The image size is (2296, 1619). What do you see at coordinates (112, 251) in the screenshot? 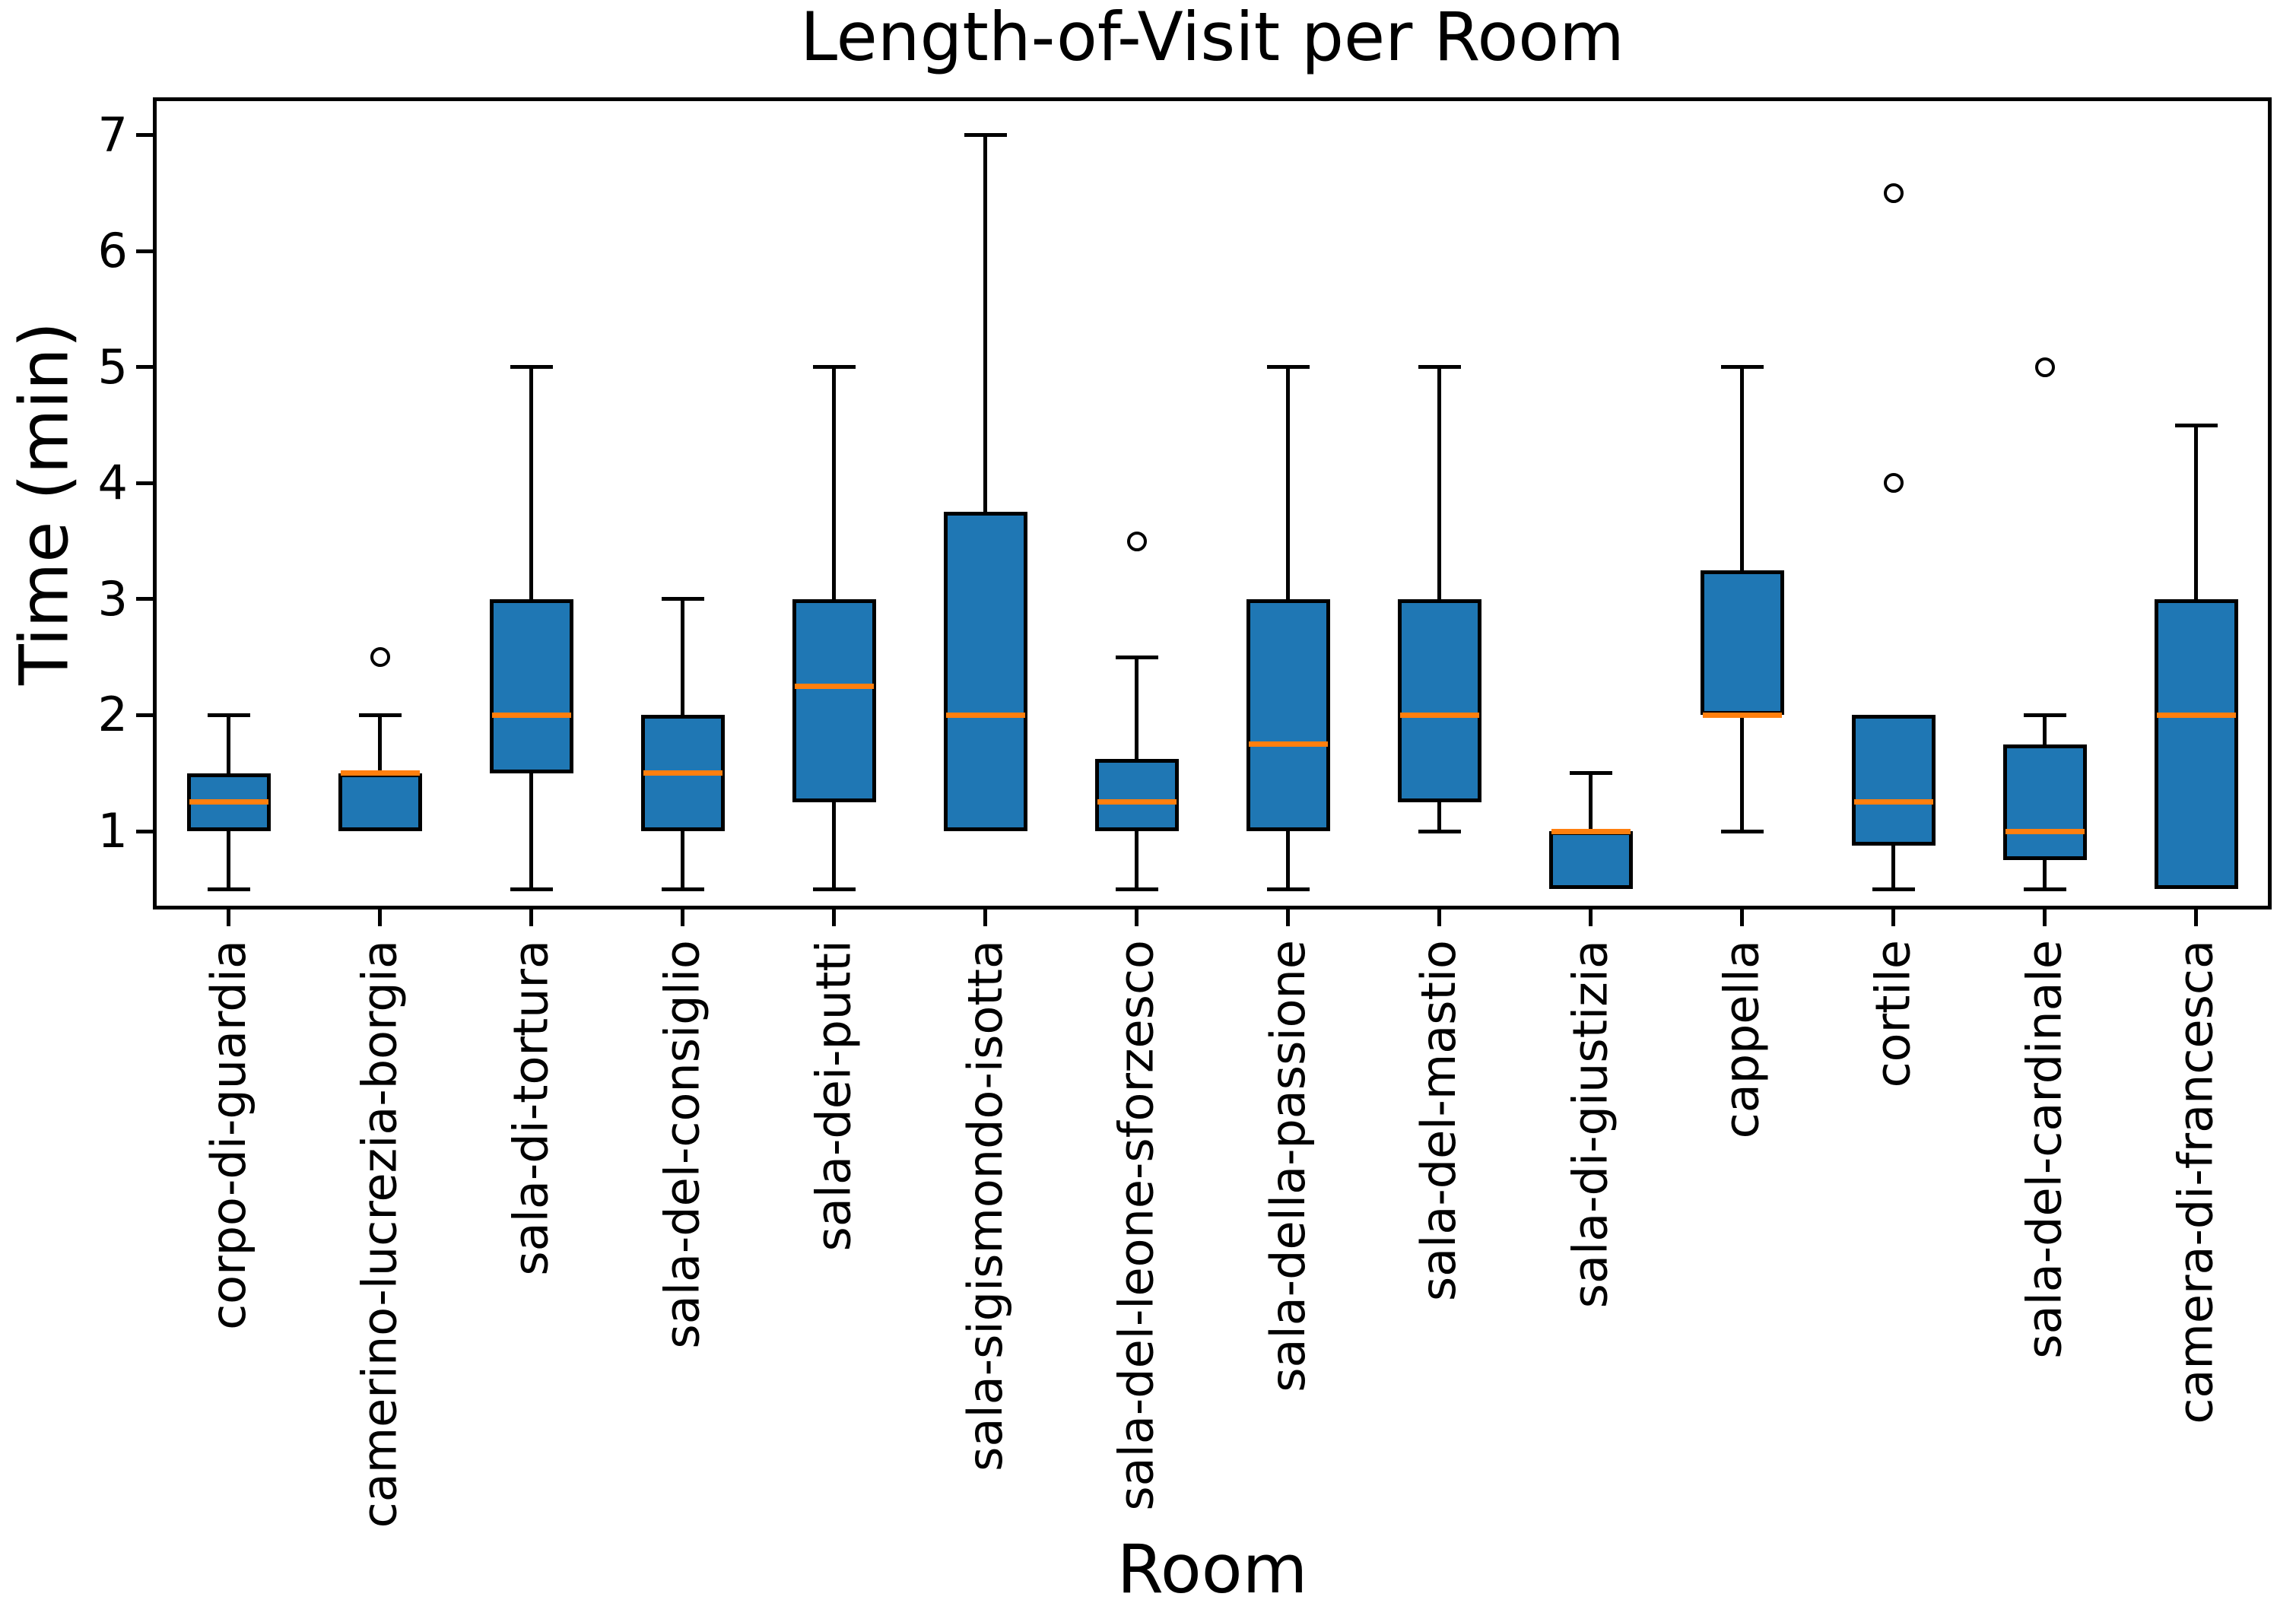
I see `y-tick-label: 6` at bounding box center [112, 251].